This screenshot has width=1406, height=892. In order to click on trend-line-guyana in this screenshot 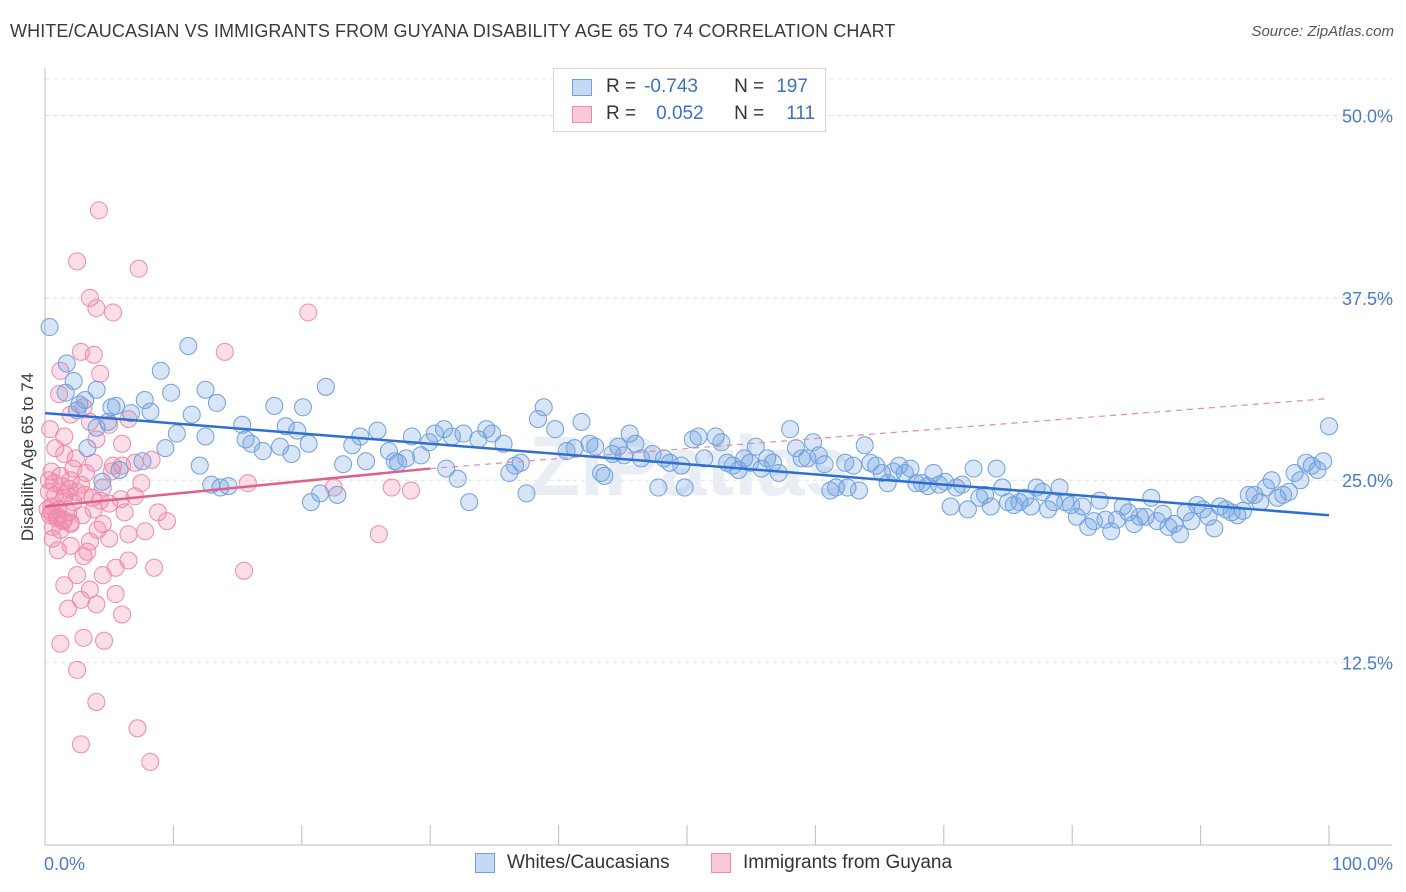, I will do `click(237, 487)`.